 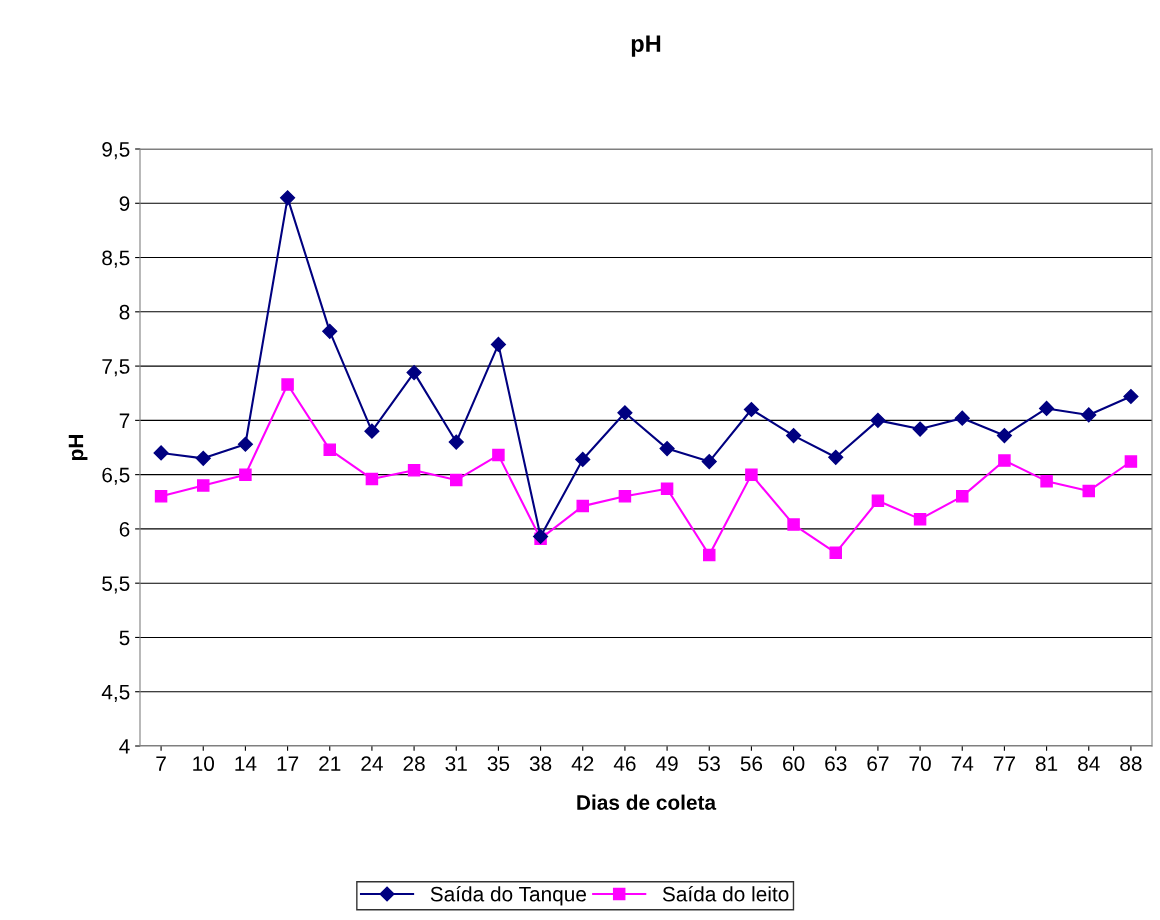 What do you see at coordinates (161, 763) in the screenshot?
I see `x-tick-label: 7` at bounding box center [161, 763].